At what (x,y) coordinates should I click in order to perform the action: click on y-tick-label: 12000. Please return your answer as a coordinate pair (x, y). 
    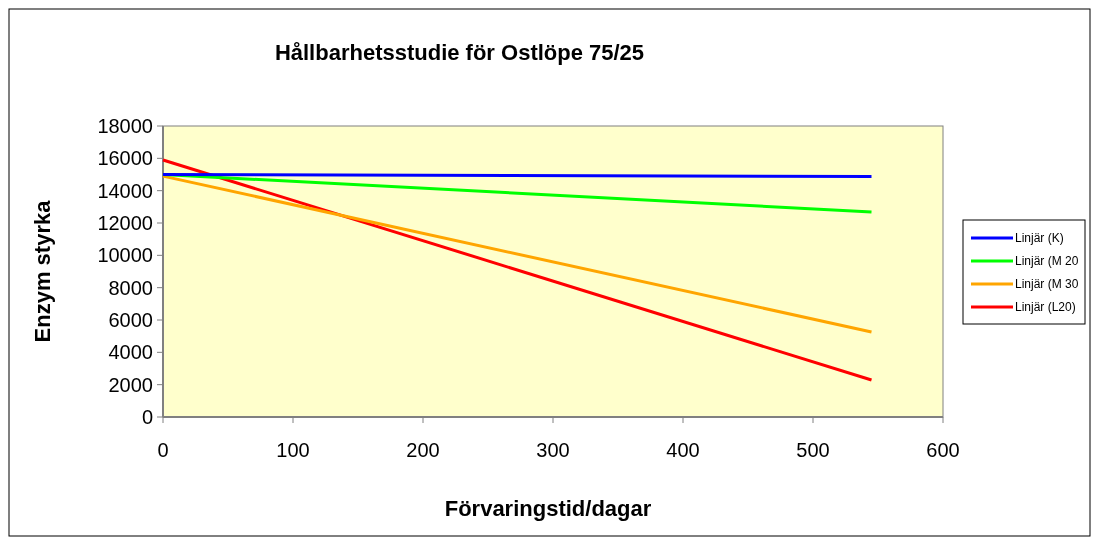
    Looking at the image, I should click on (125, 223).